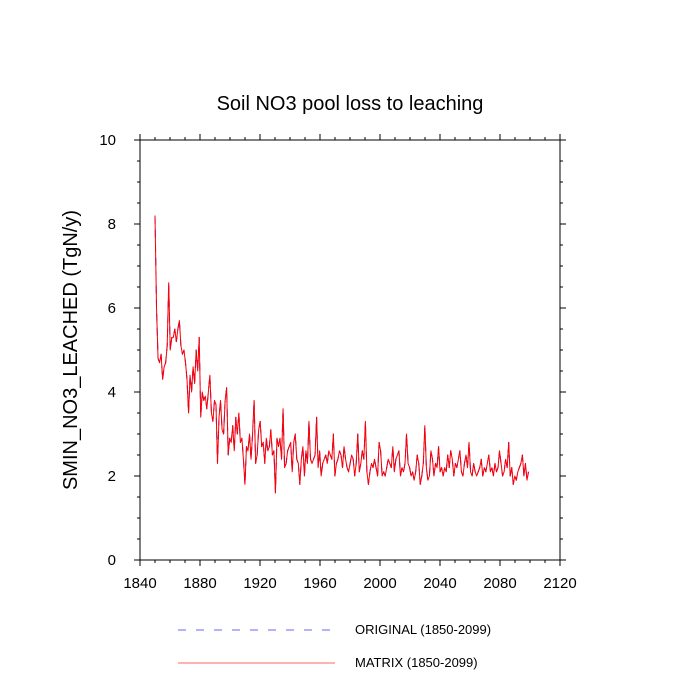 Image resolution: width=700 pixels, height=700 pixels. I want to click on y-tick-label: 4, so click(112, 392).